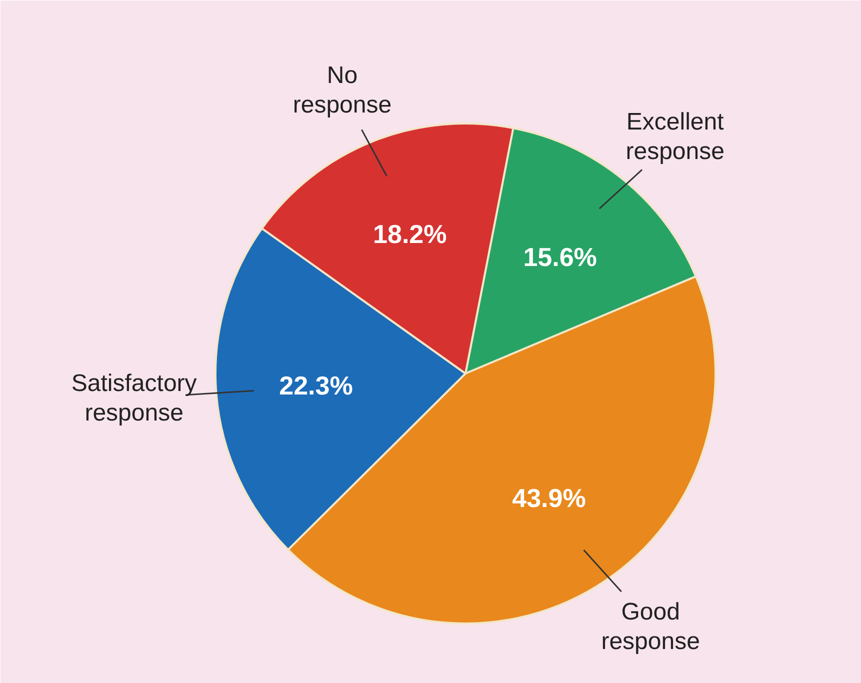  I want to click on slice-label: Excellent response, so click(675, 137).